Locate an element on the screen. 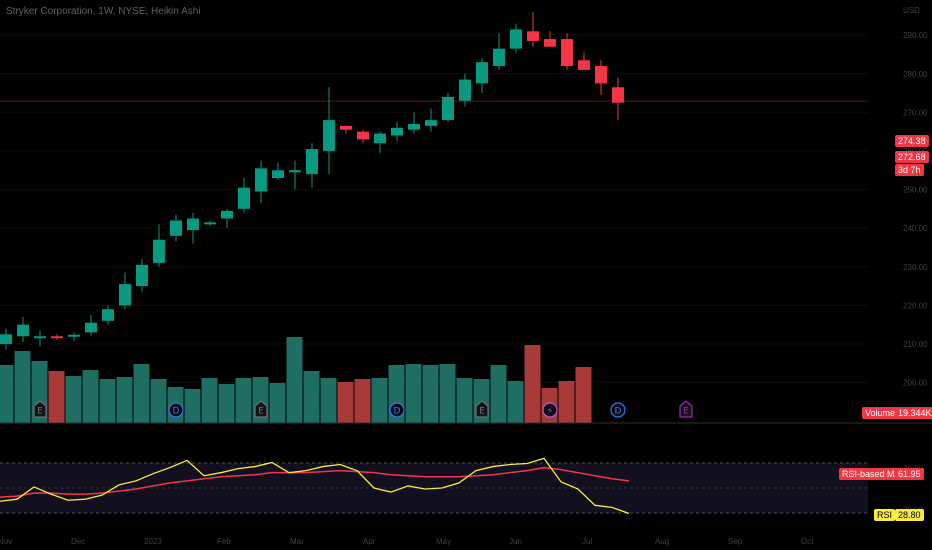 The height and width of the screenshot is (550, 932). bar-countdown-label: 3d 7h is located at coordinates (909, 170).